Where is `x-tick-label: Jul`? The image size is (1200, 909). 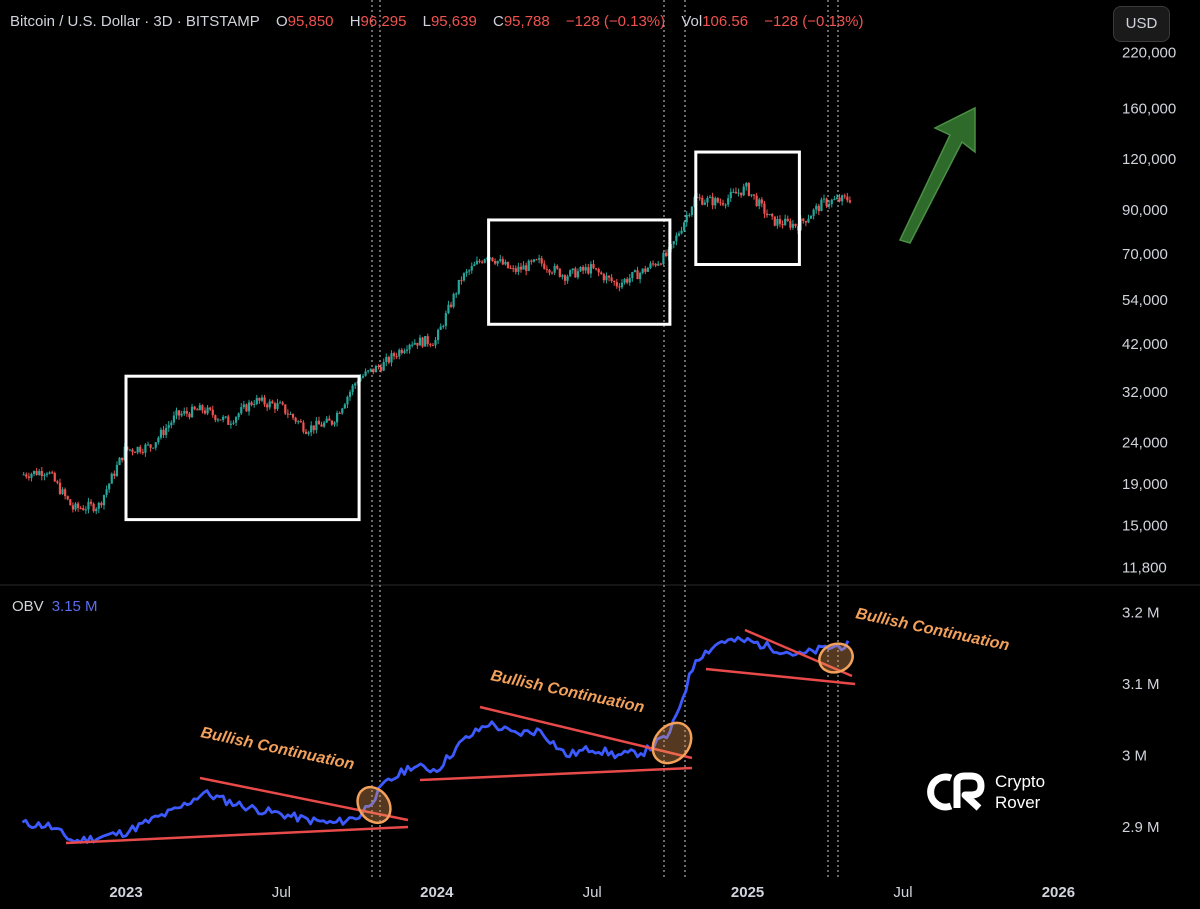
x-tick-label: Jul is located at coordinates (592, 892).